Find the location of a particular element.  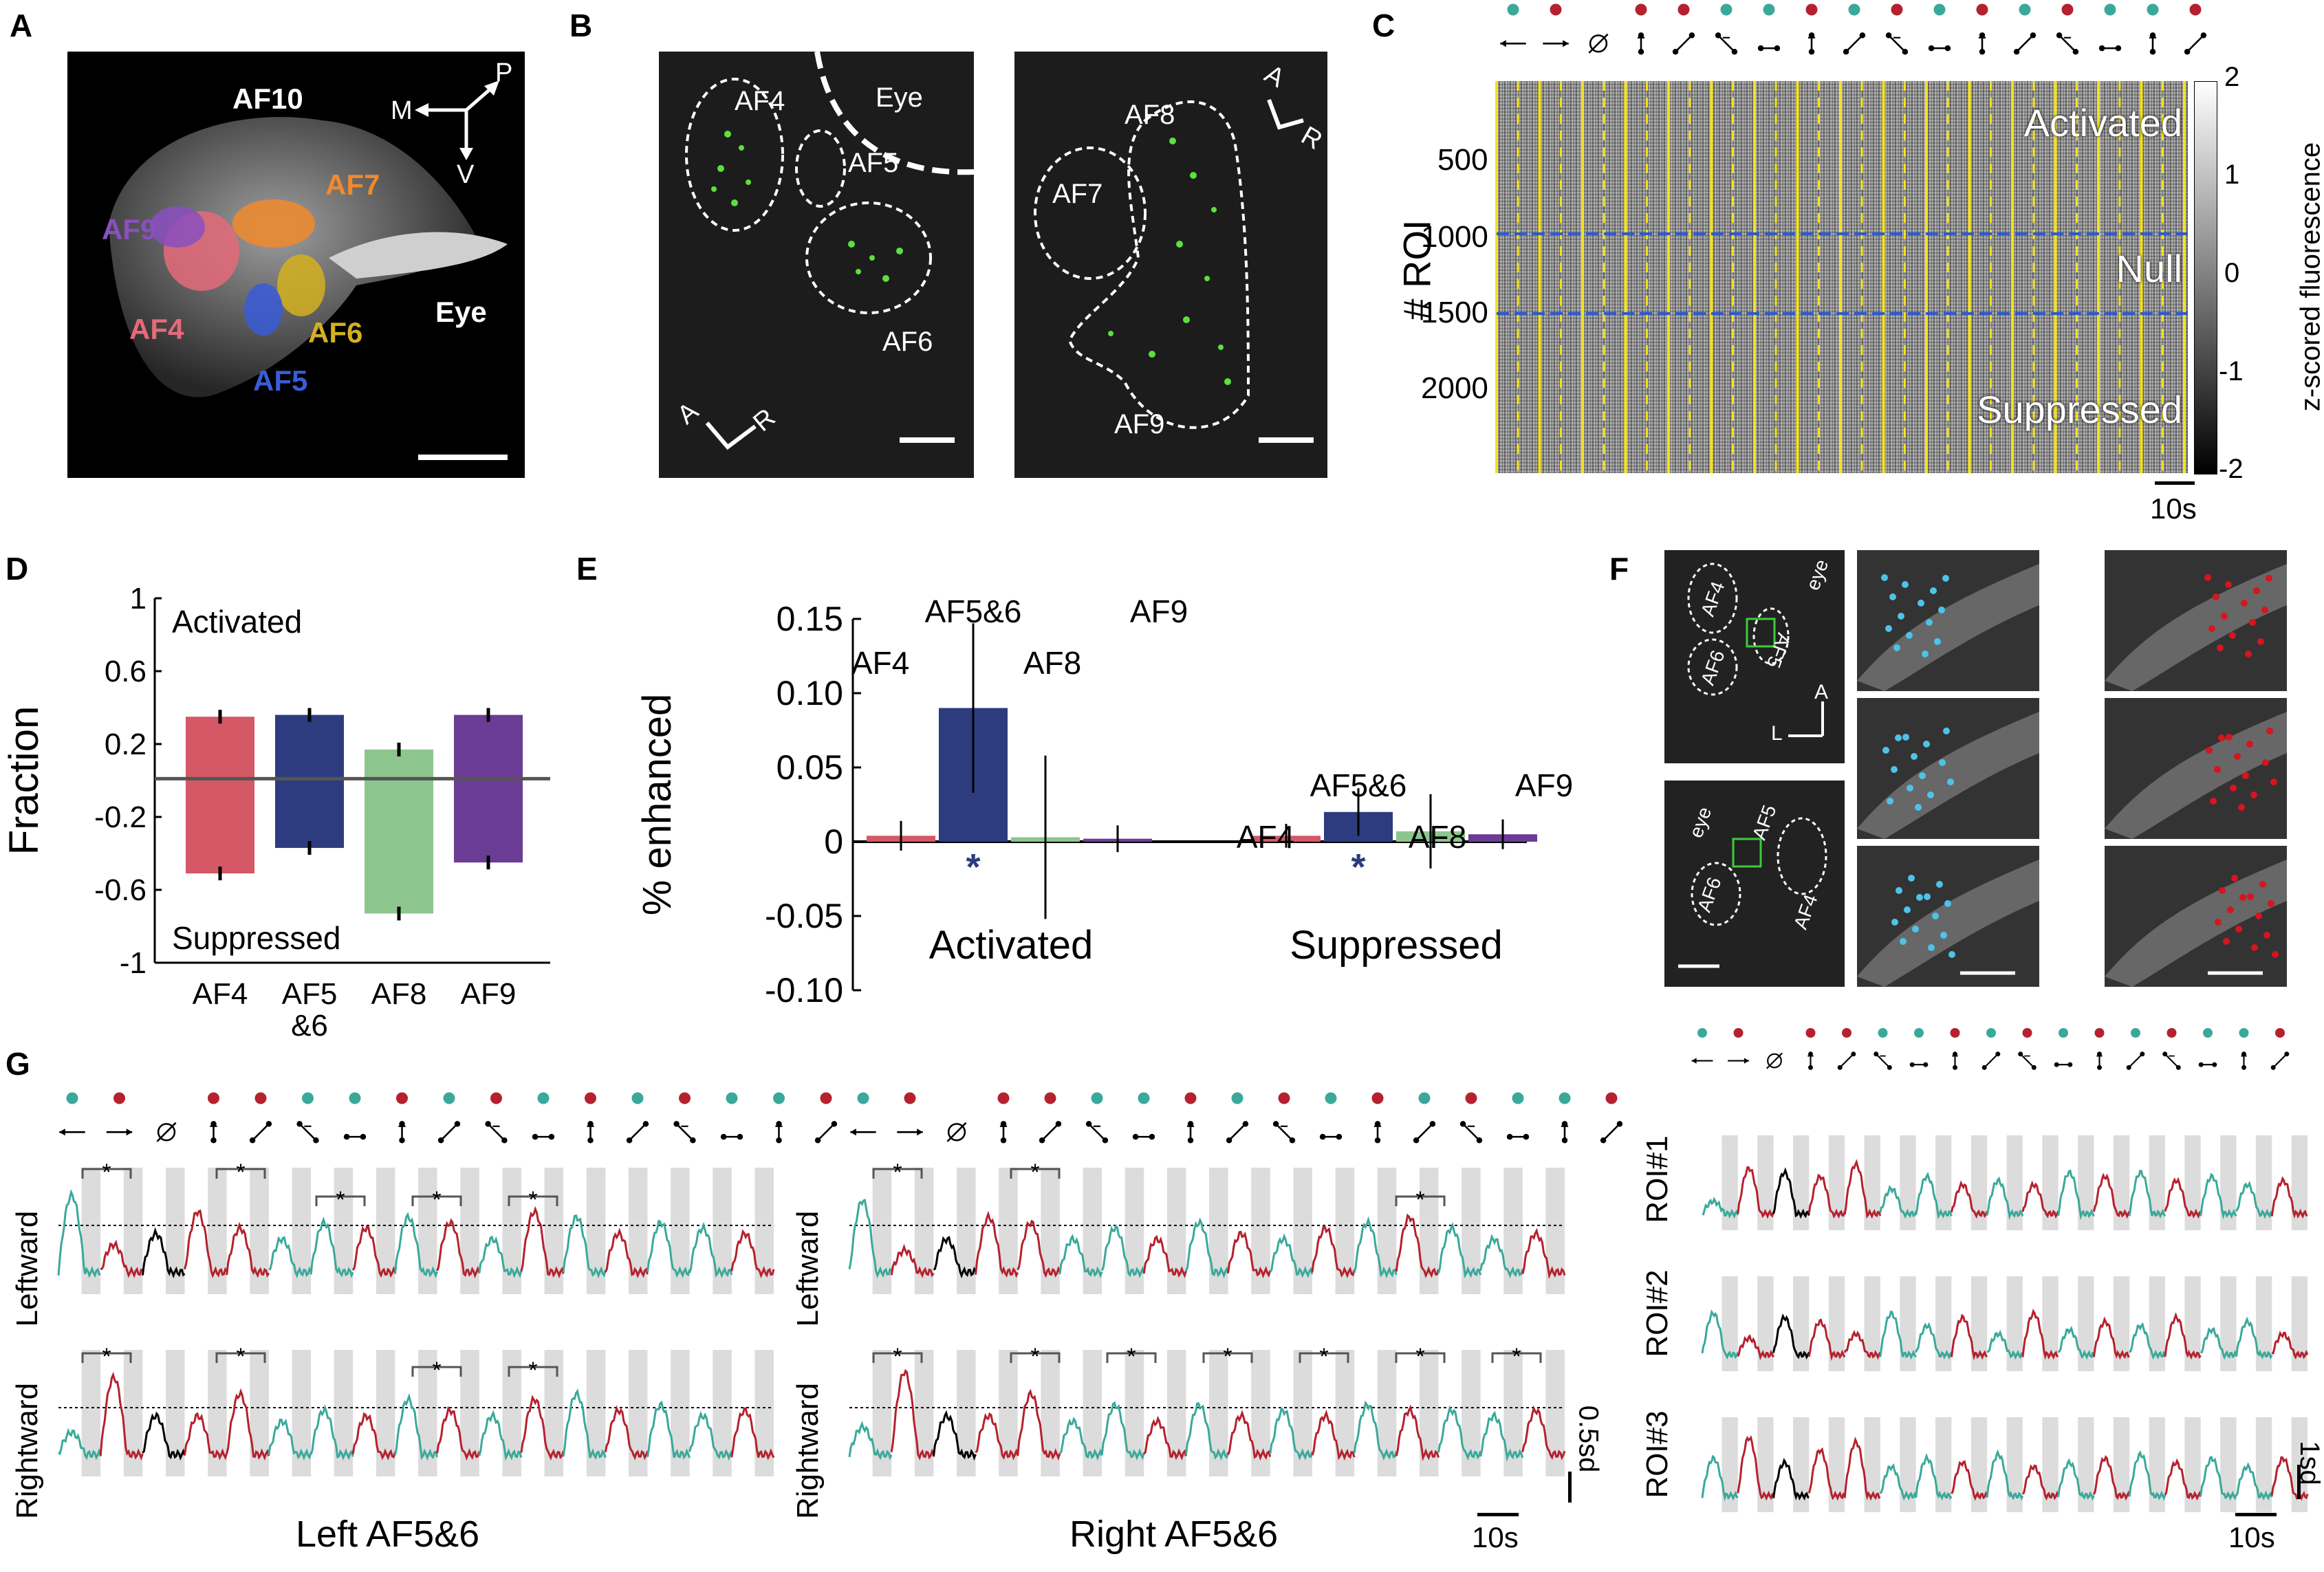

g-scale-y: 0.5sd is located at coordinates (1588, 1439).